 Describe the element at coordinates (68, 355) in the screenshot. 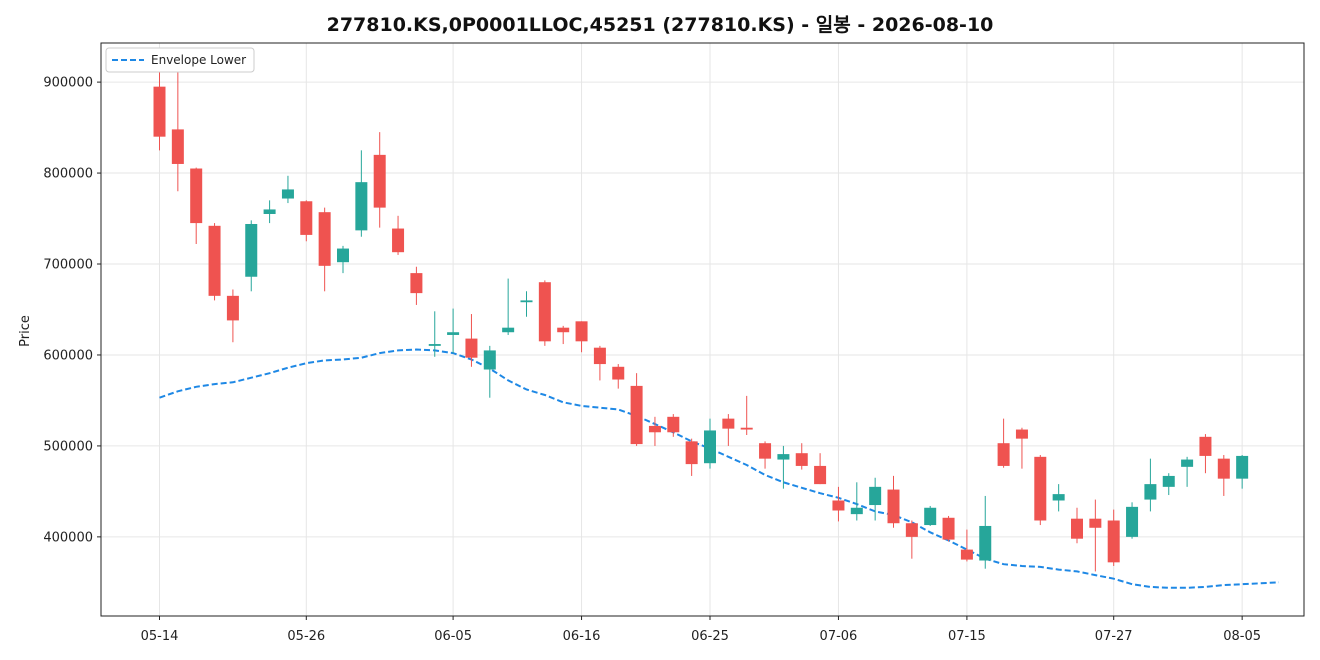

I see `y-tick-label: 600000` at that location.